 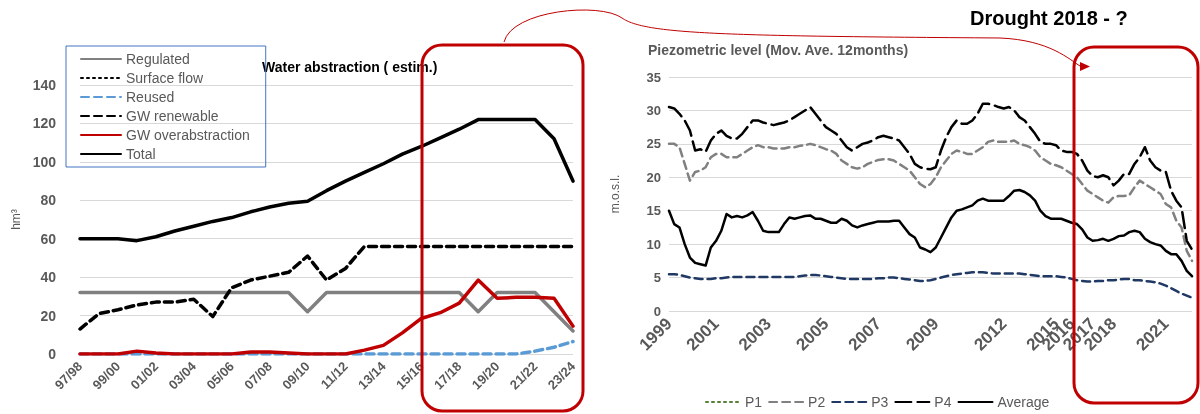 What do you see at coordinates (653, 211) in the screenshot?
I see `y-tick-label: 15` at bounding box center [653, 211].